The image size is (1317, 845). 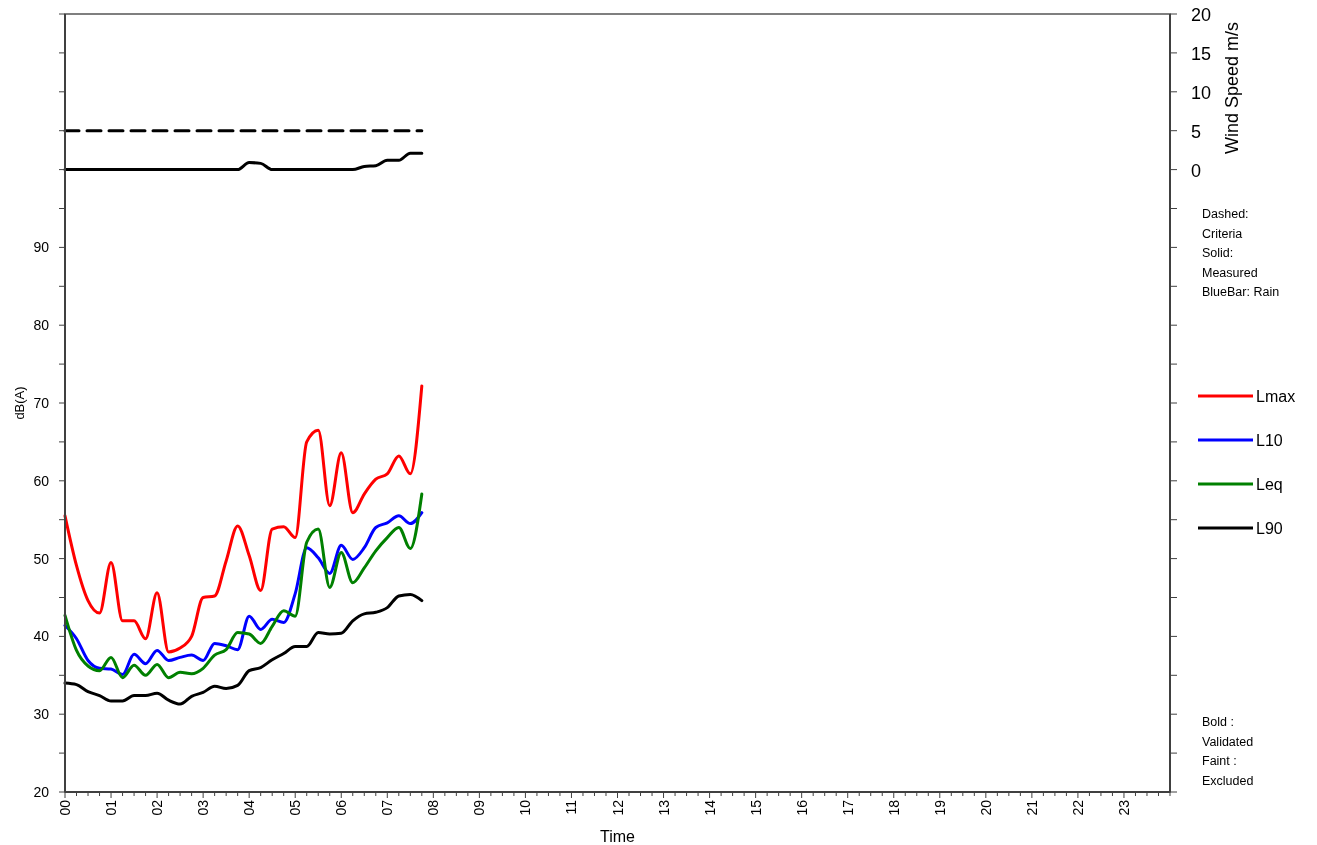 I want to click on y2-tick-label: 0, so click(x=1196, y=170).